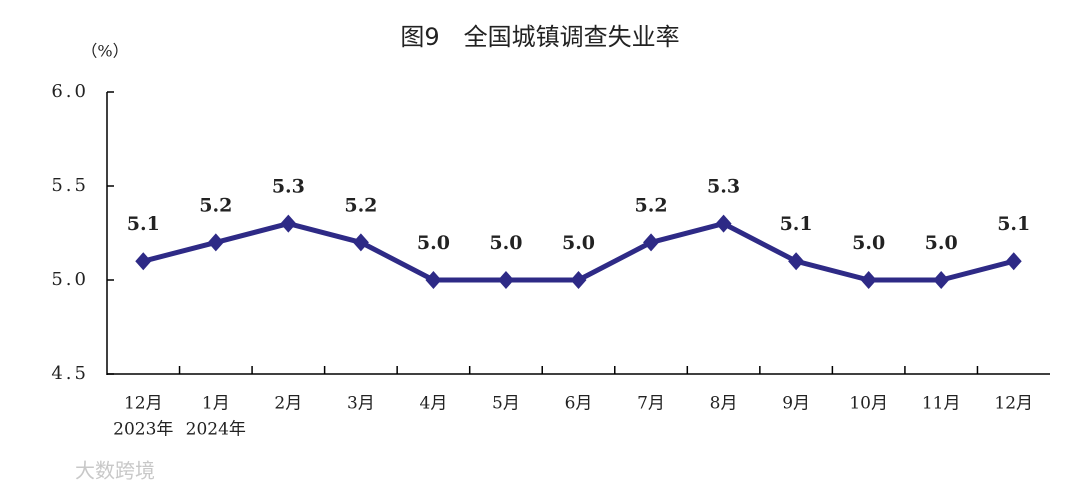 The width and height of the screenshot is (1080, 494). What do you see at coordinates (288, 404) in the screenshot?
I see `x-tick-label: 2月` at bounding box center [288, 404].